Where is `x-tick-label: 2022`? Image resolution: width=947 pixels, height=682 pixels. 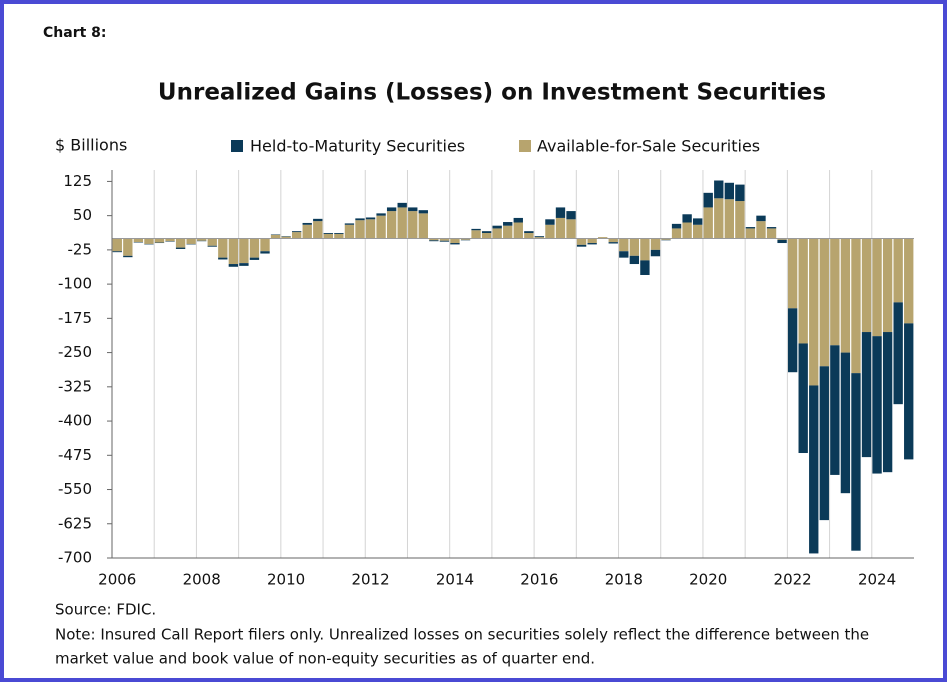
x-tick-label: 2022 is located at coordinates (793, 580).